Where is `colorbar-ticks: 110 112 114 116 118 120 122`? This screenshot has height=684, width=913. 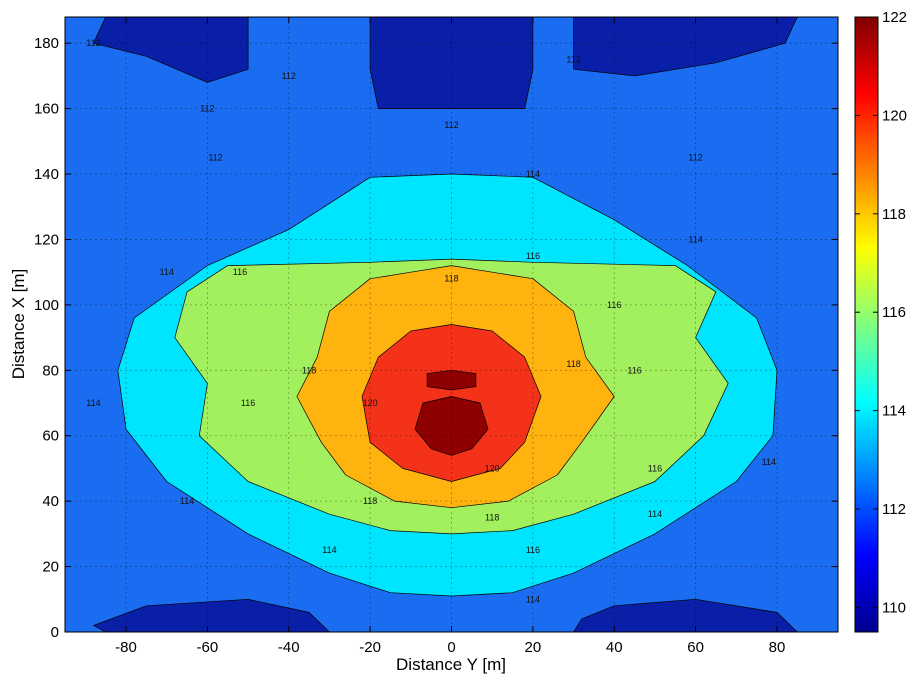
colorbar-ticks: 110 112 114 116 118 120 122 is located at coordinates (881, 312).